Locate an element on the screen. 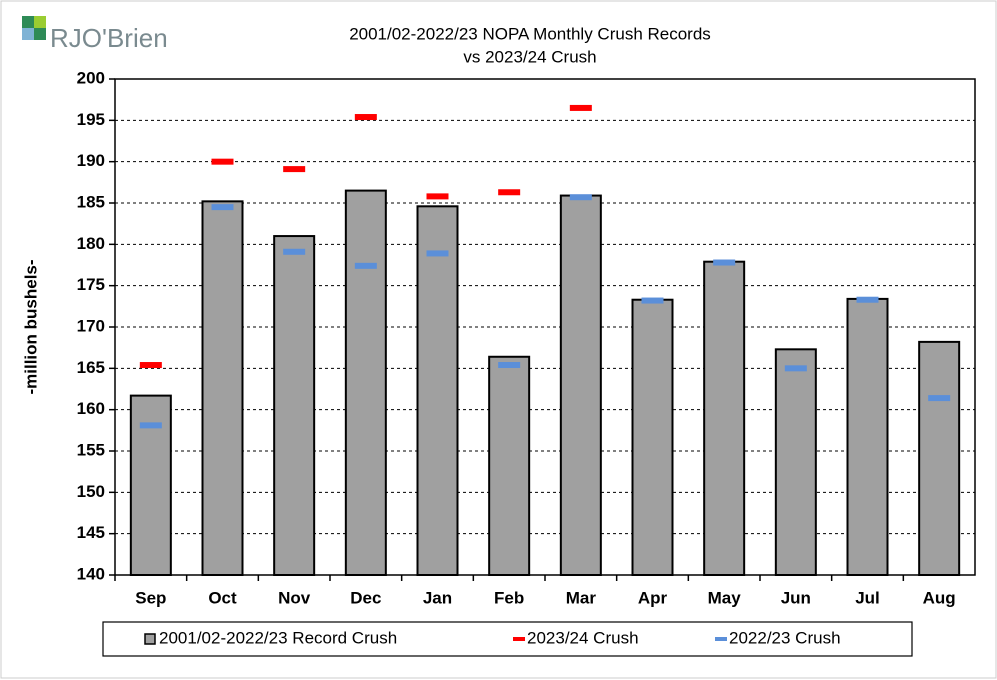 This screenshot has height=680, width=997. y-tick-label: 145 is located at coordinates (91, 532).